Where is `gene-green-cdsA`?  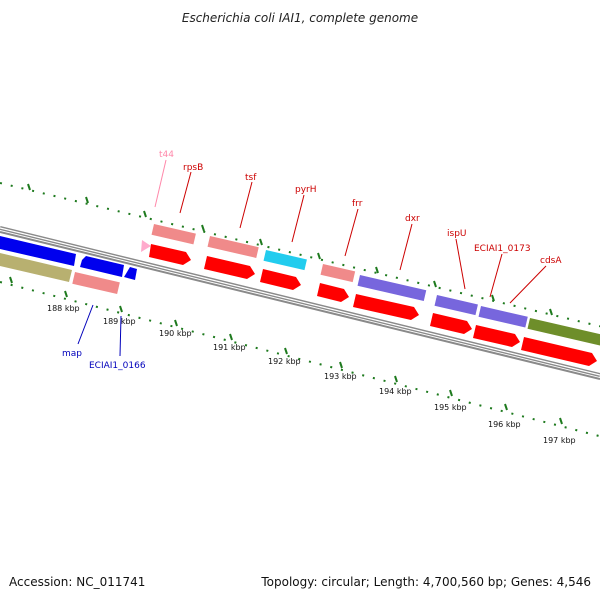
gene-green-cdsA is located at coordinates (563, 332).